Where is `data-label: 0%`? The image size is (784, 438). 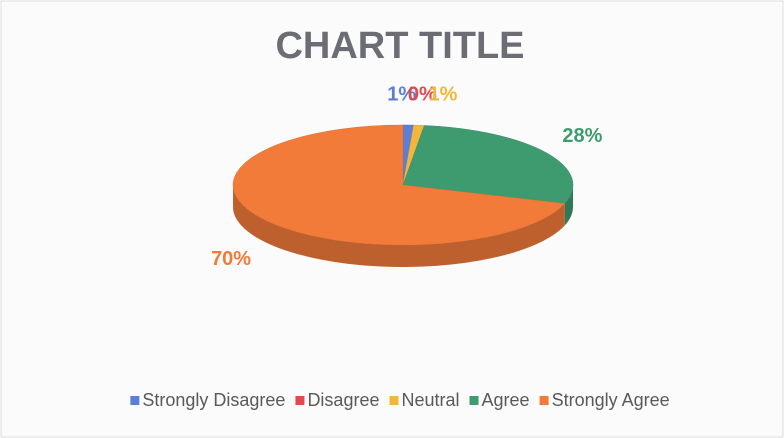 data-label: 0% is located at coordinates (422, 94).